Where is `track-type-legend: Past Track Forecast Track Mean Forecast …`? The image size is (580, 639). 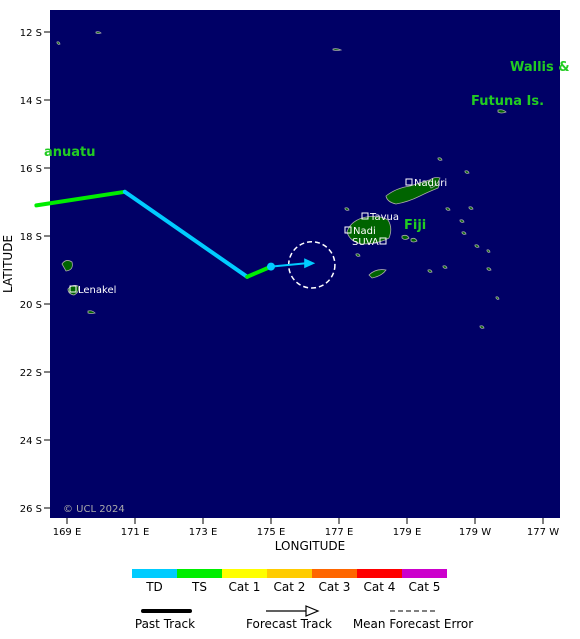
track-type-legend: Past Track Forecast Track Mean Forecast … is located at coordinates (304, 618).